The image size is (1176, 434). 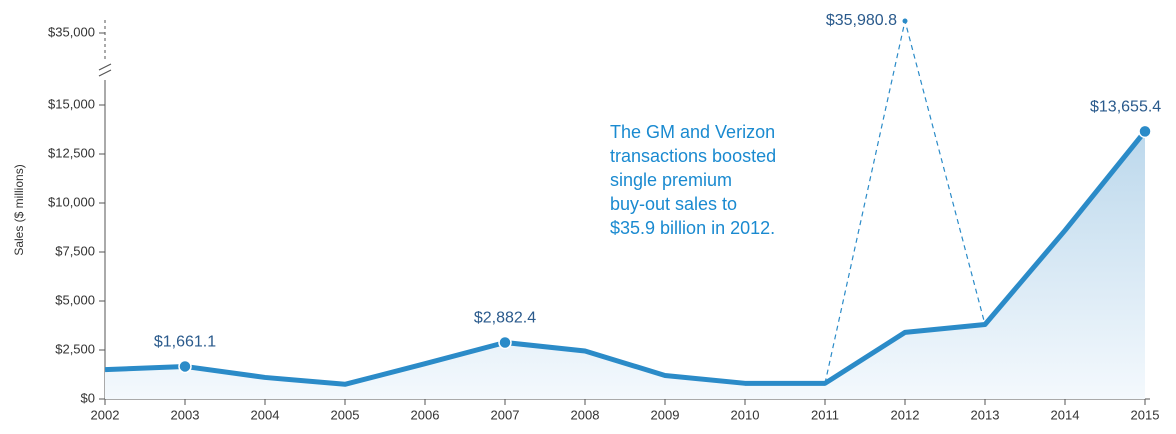 I want to click on value-label: $1,661.1, so click(x=185, y=342).